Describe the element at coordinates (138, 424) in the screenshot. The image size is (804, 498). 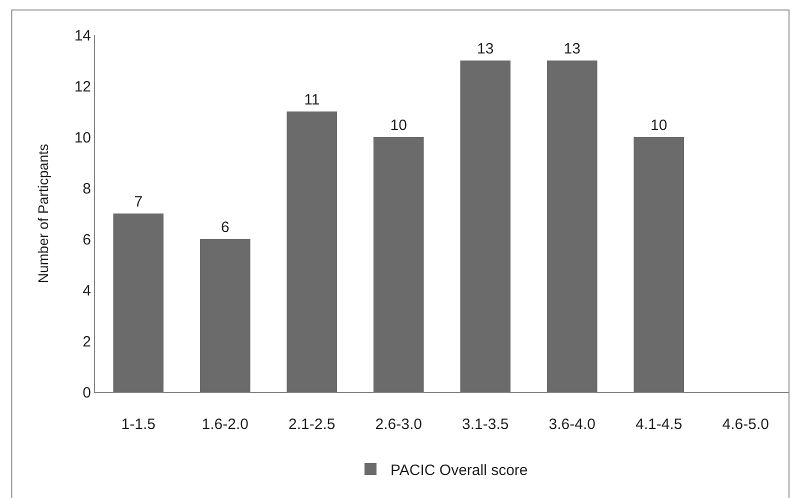
I see `x-tick-label: 1-1.5` at that location.